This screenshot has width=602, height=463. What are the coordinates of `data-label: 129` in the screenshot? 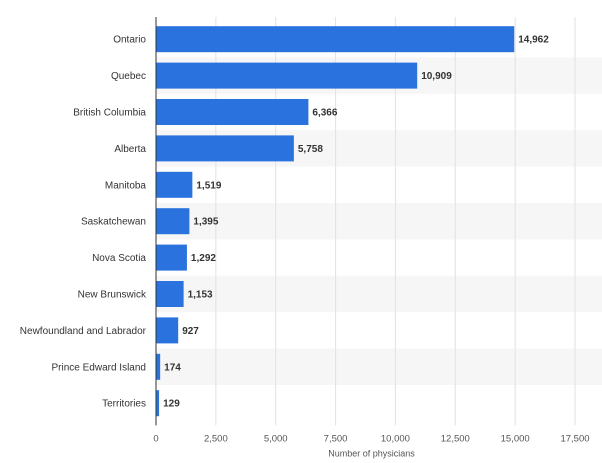 It's located at (171, 404).